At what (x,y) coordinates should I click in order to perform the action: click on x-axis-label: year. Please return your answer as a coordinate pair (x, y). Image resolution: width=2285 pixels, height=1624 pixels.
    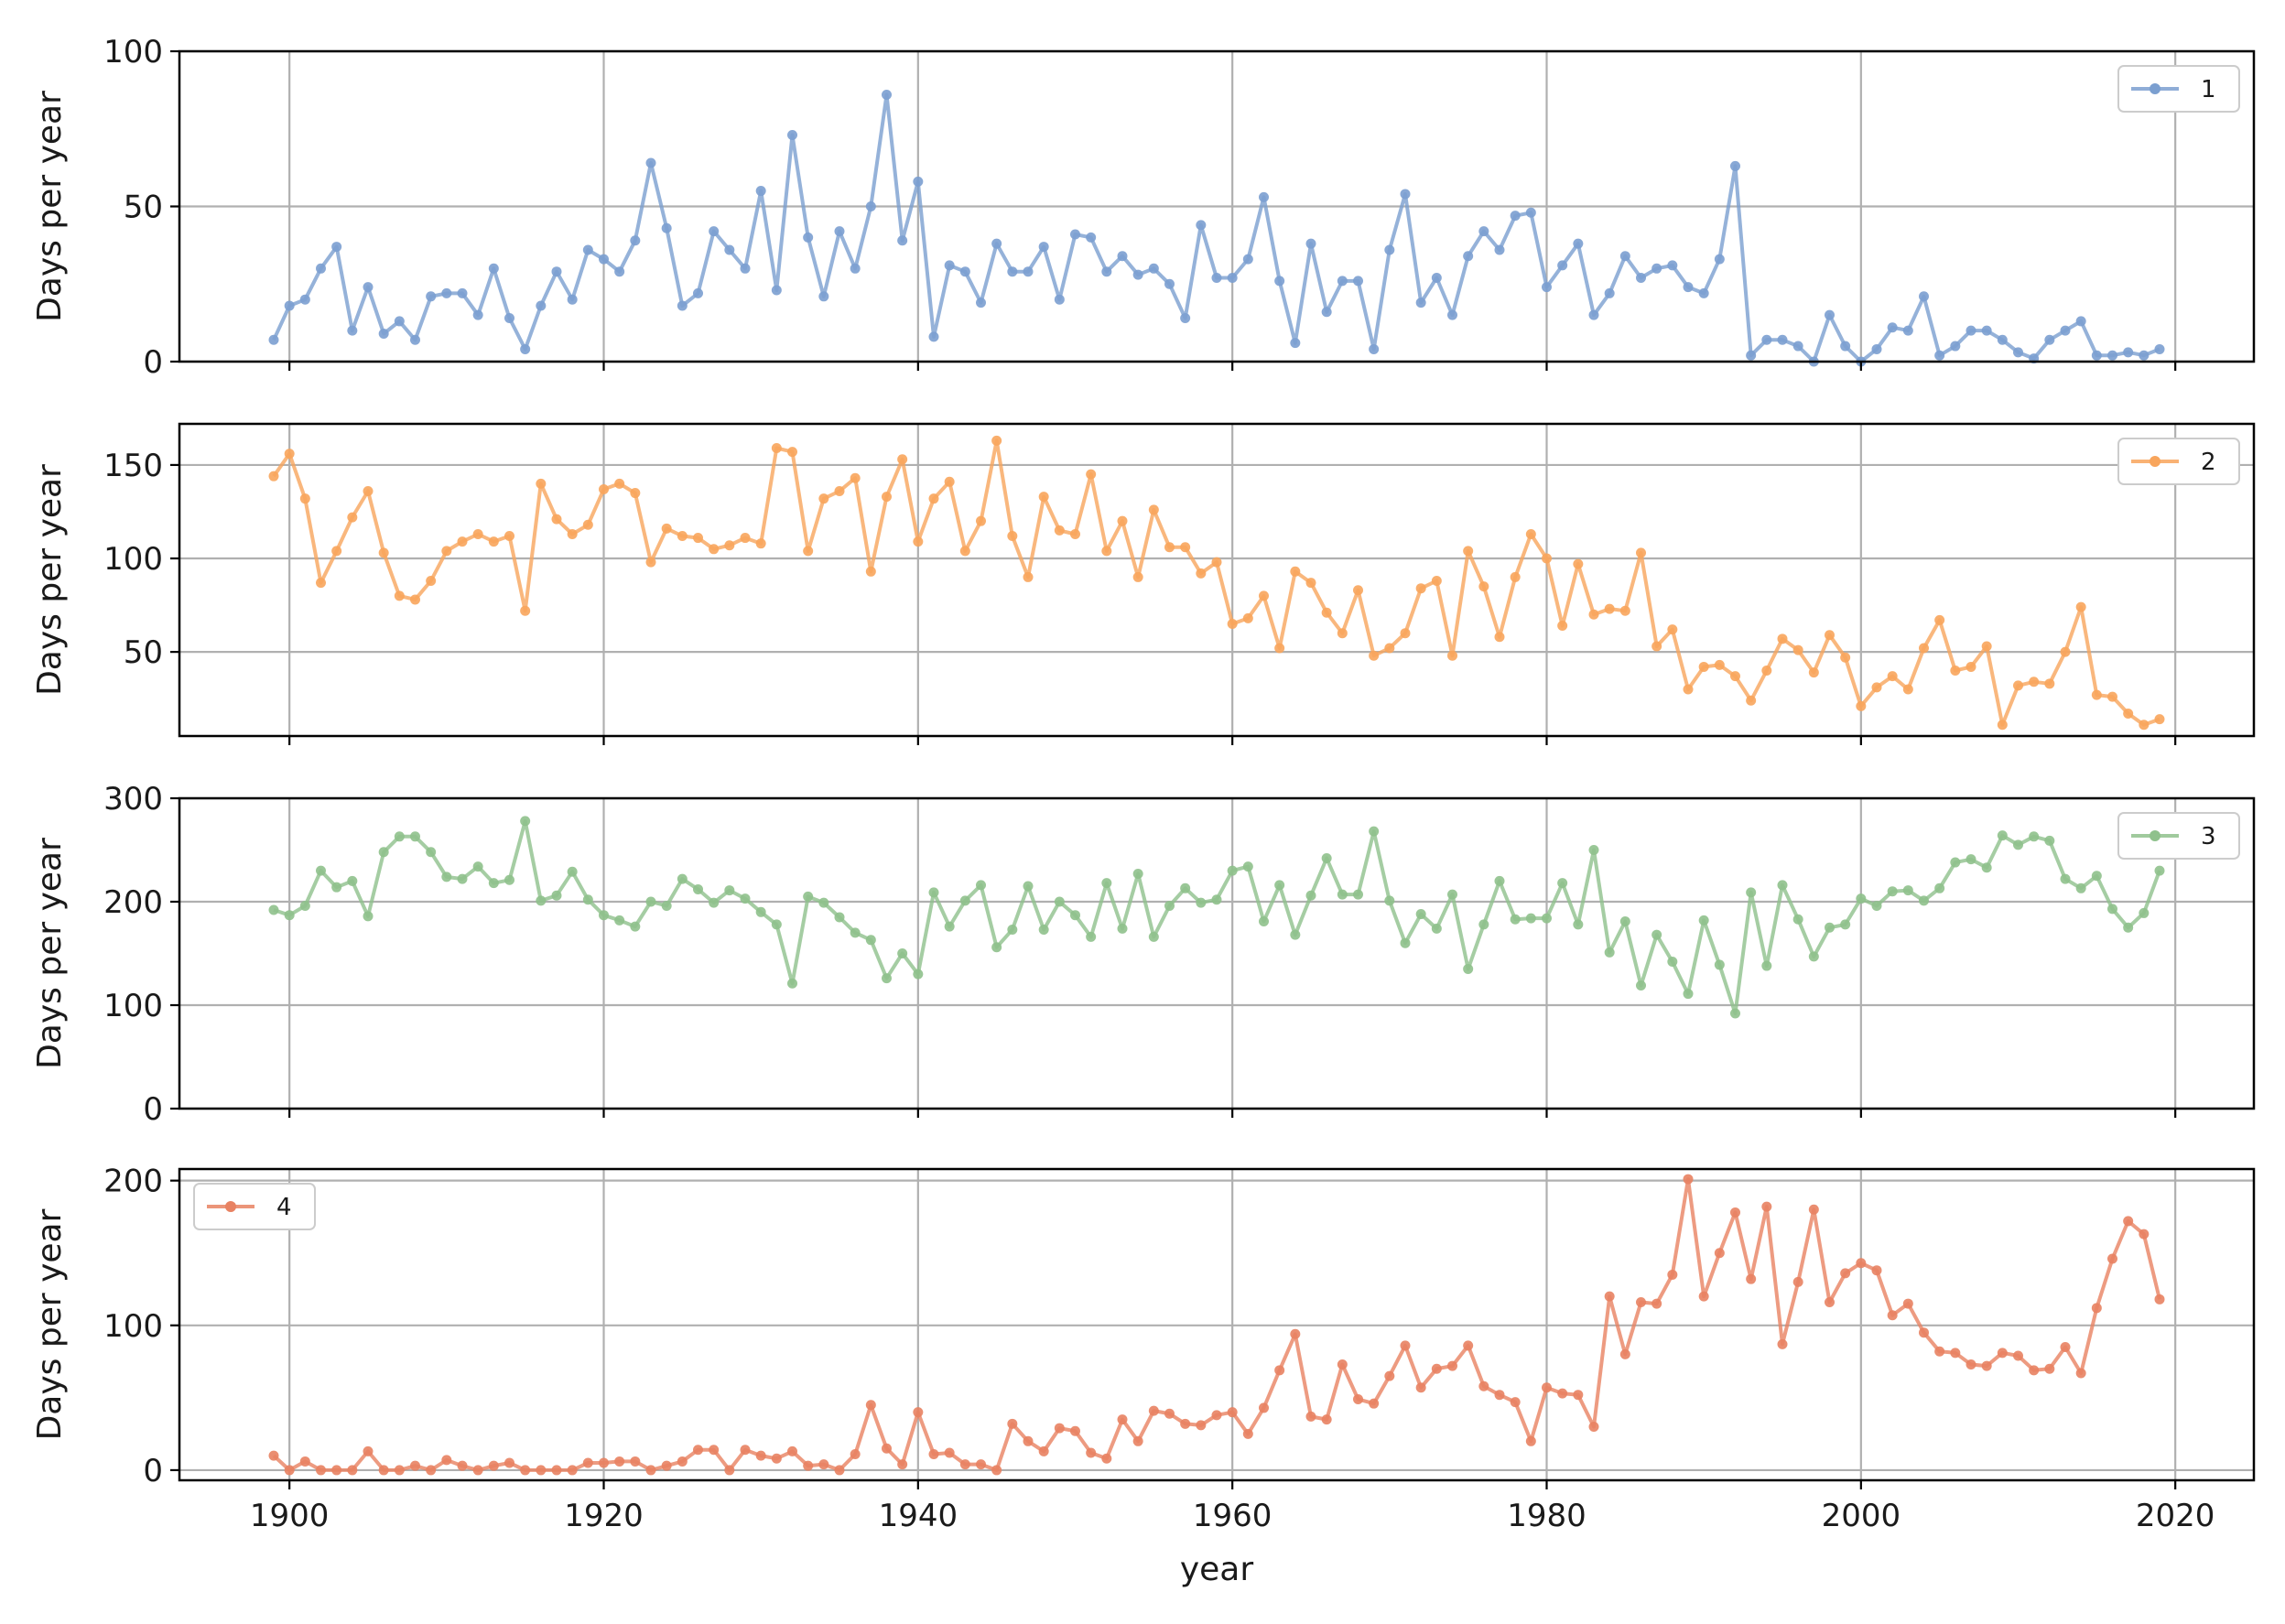
    Looking at the image, I should click on (1217, 1569).